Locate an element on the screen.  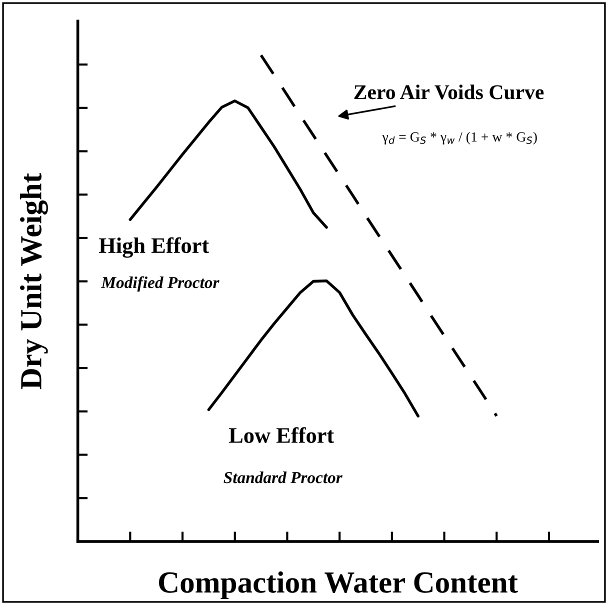
text: γ$_{d}$ = G$_{S}$ * γ$_{w}$ / (1 + w * G$_{S}$) is located at coordinates (459, 138).